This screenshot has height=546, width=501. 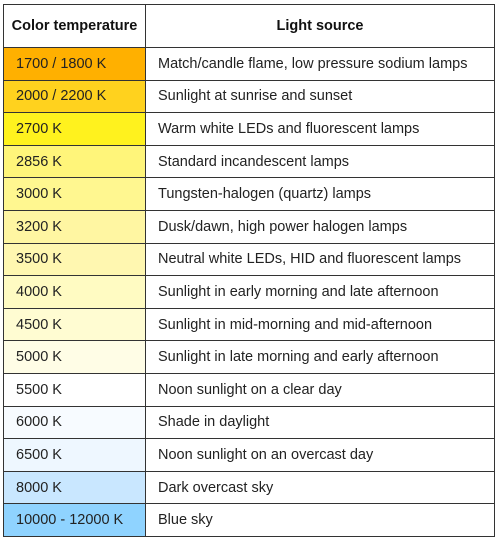 What do you see at coordinates (320, 26) in the screenshot?
I see `header-light-source: Light source` at bounding box center [320, 26].